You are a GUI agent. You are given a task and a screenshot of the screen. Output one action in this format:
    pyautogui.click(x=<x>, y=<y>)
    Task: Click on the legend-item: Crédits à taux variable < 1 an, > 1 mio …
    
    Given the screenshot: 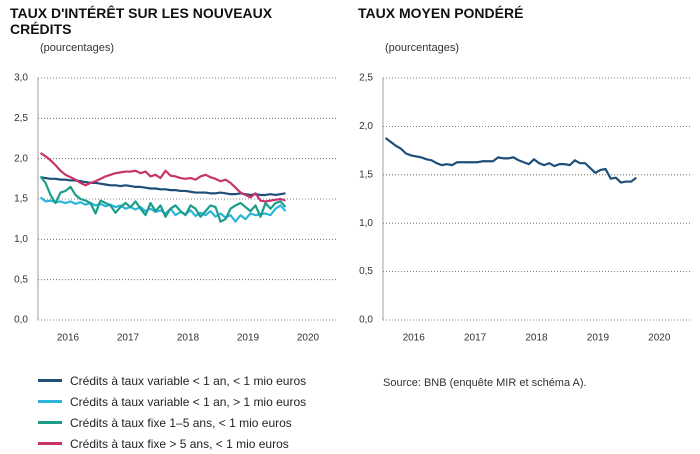 What is the action you would take?
    pyautogui.click(x=172, y=401)
    